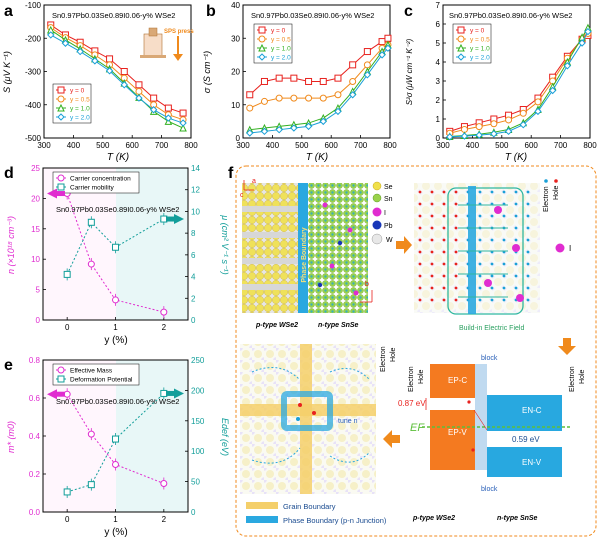 The image size is (600, 540). I want to click on ep-v-label: EP-V, so click(457, 432).